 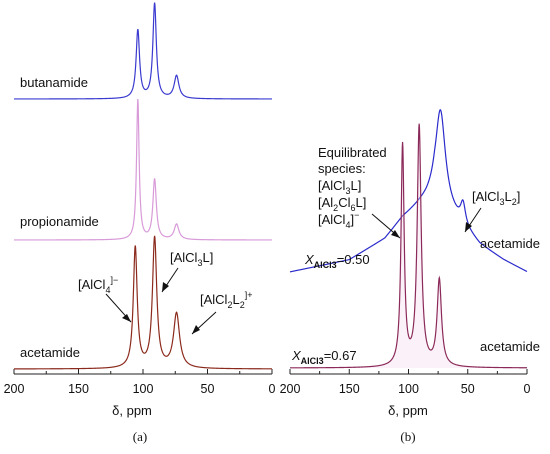 What do you see at coordinates (342, 168) in the screenshot?
I see `annotation-equilibrated-2: species:` at bounding box center [342, 168].